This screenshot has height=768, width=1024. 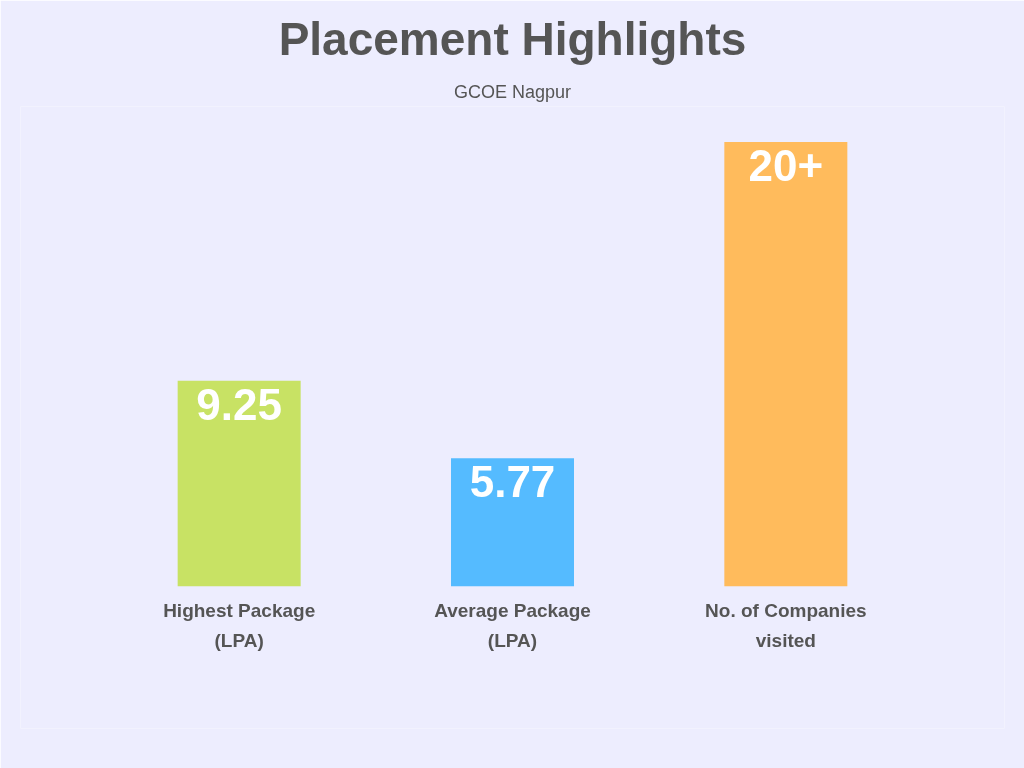 What do you see at coordinates (239, 625) in the screenshot?
I see `x-tick-label: Highest Package (LPA)` at bounding box center [239, 625].